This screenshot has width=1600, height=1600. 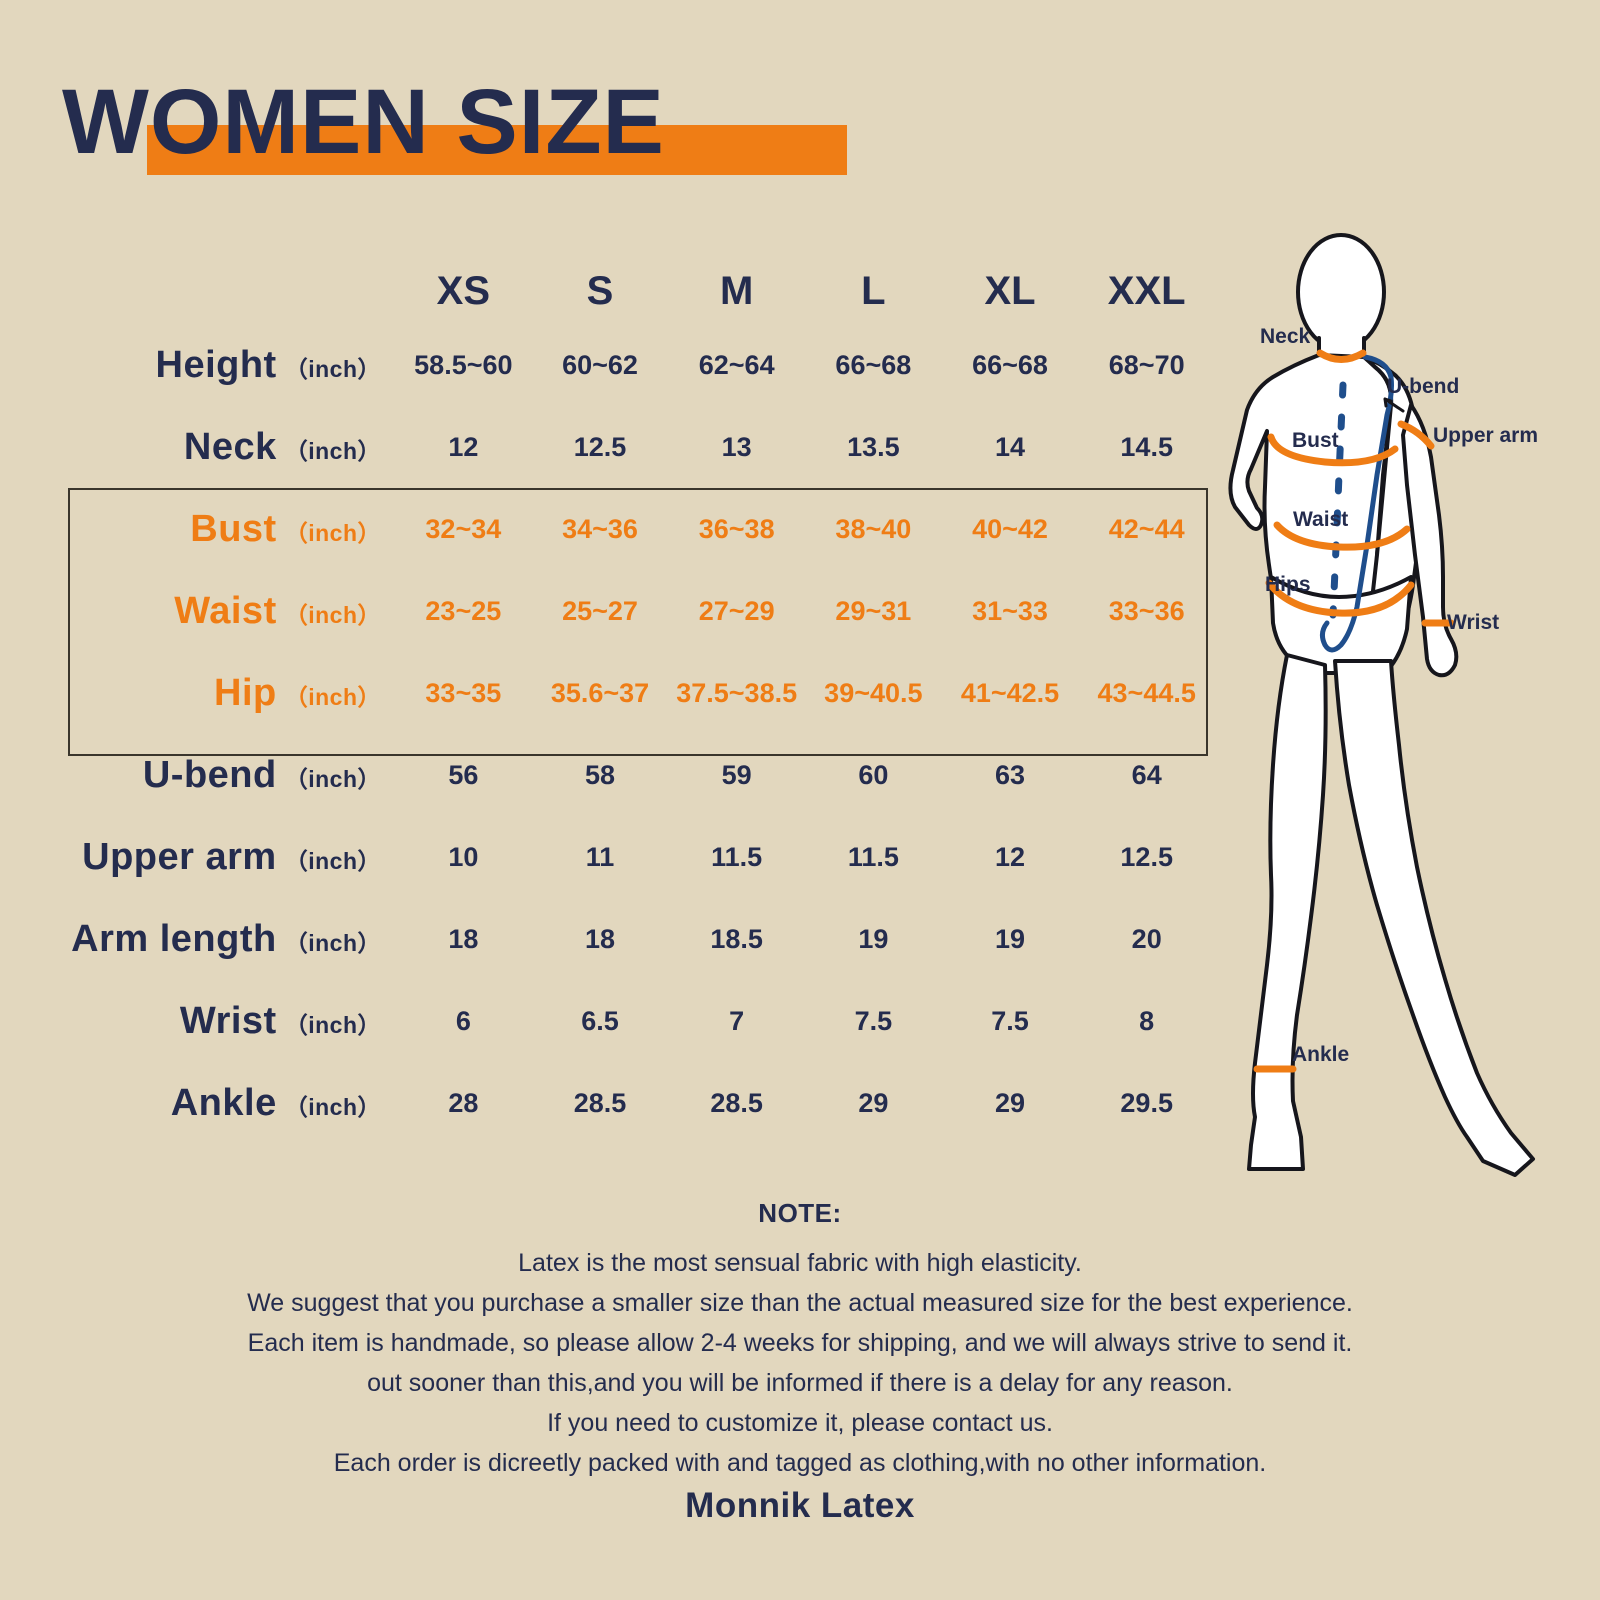 What do you see at coordinates (1434, 918) in the screenshot?
I see `right-leg-shape` at bounding box center [1434, 918].